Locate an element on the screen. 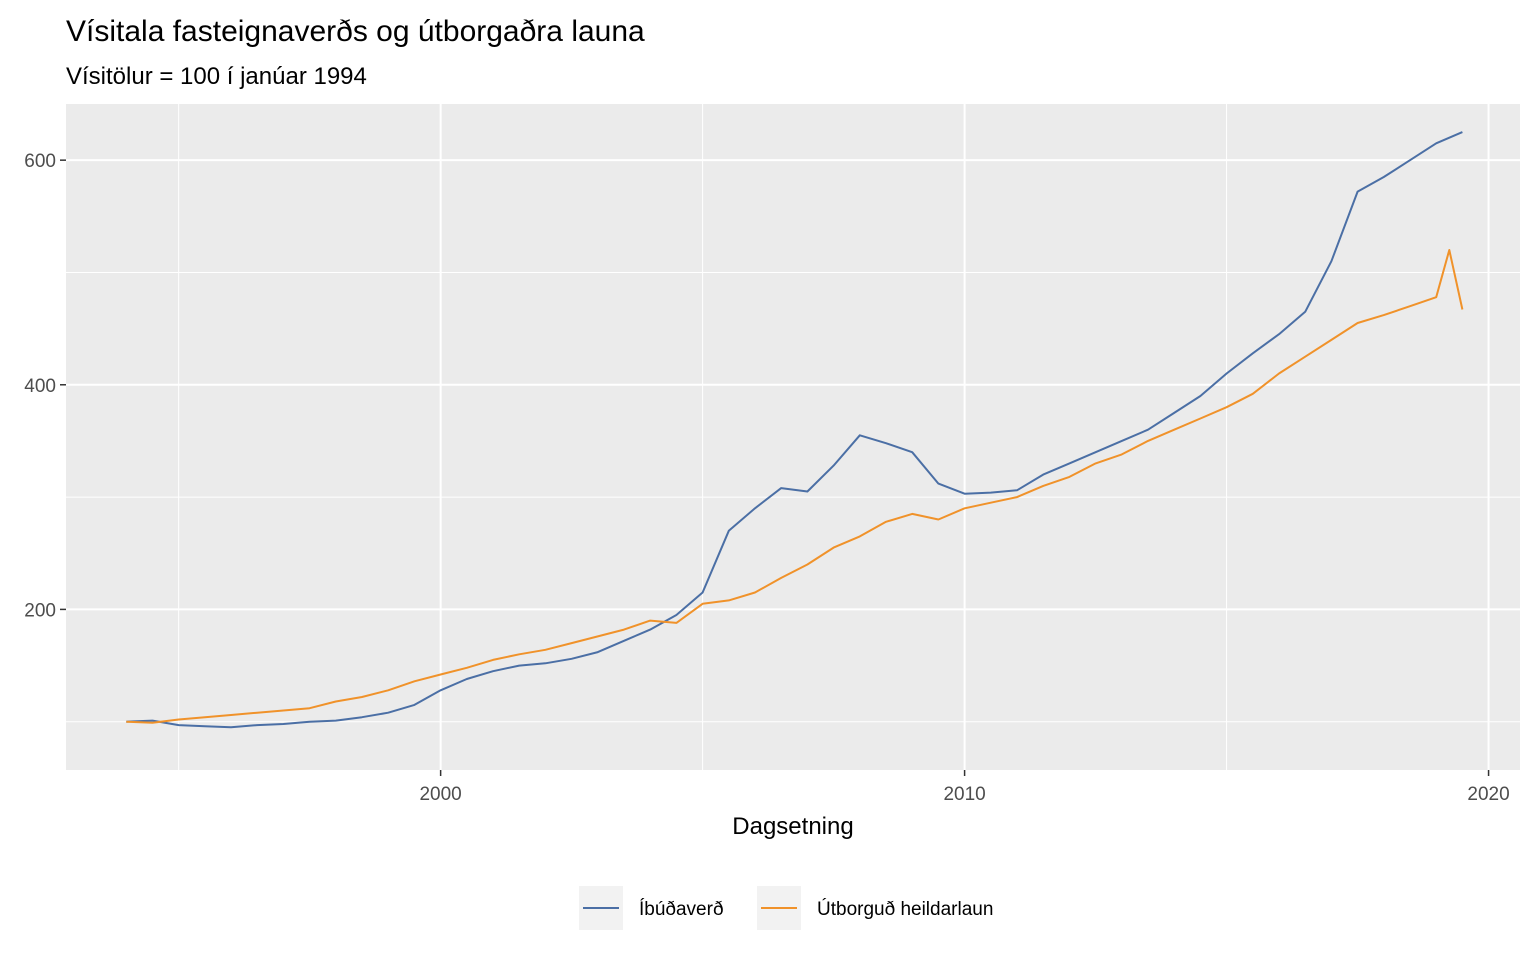 The image size is (1536, 960). legend-label: Íbúðaverð is located at coordinates (681, 909).